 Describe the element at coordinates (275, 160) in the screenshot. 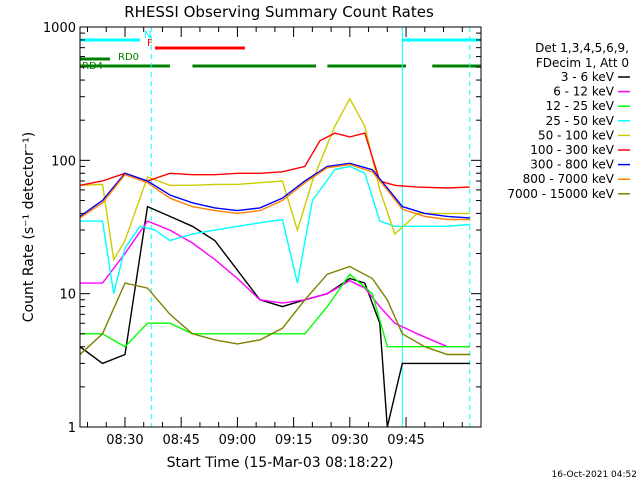

I see `series-100-300-kev` at that location.